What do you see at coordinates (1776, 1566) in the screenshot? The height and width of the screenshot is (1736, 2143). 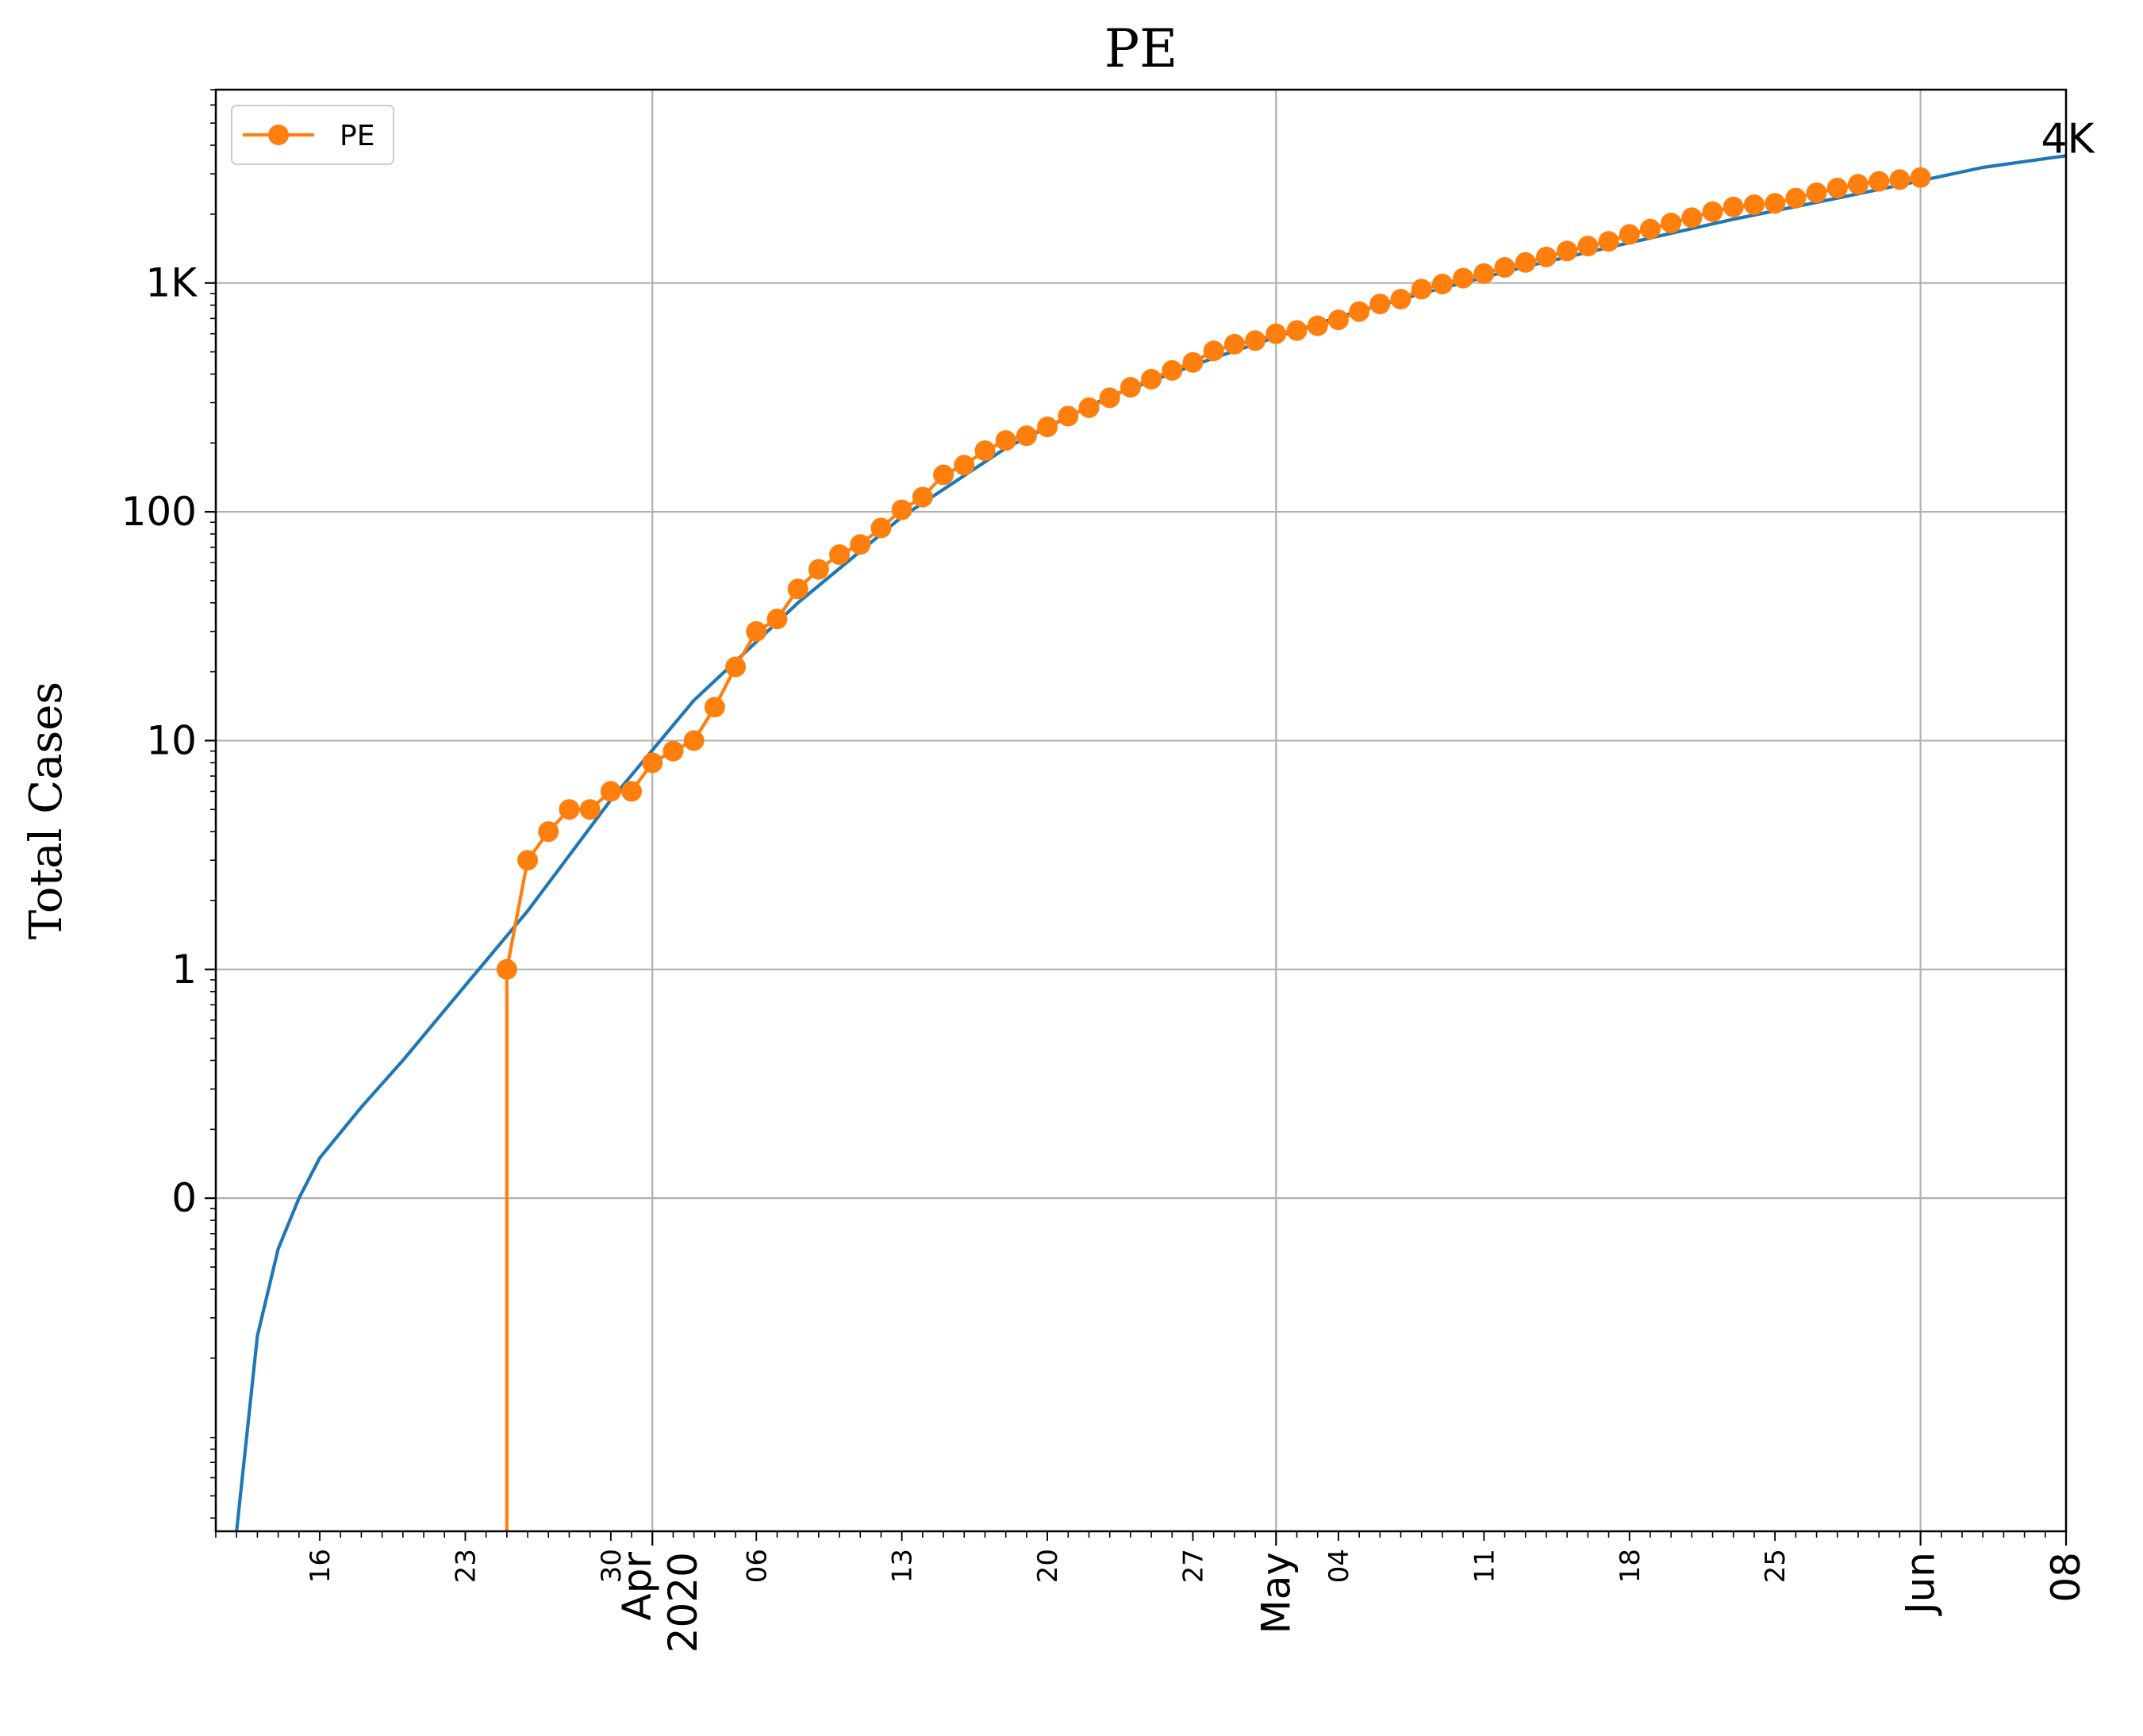 I see `x-minor-tick-label: 25` at bounding box center [1776, 1566].